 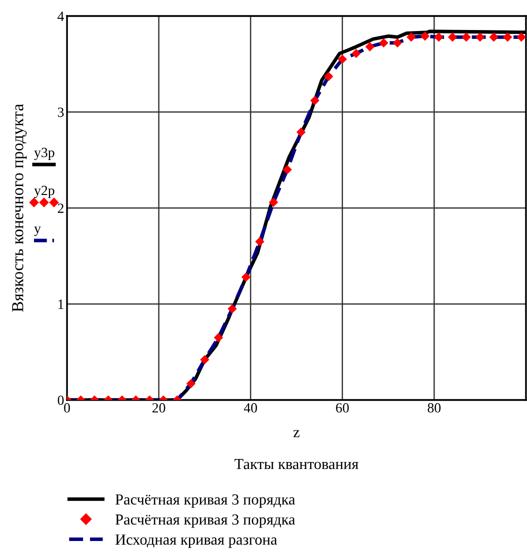 I want to click on x-tick-label: 20, so click(x=159, y=408).